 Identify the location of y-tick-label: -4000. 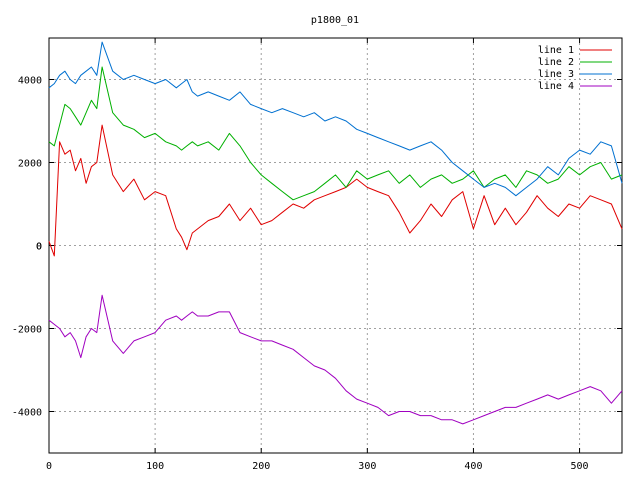
(27, 413).